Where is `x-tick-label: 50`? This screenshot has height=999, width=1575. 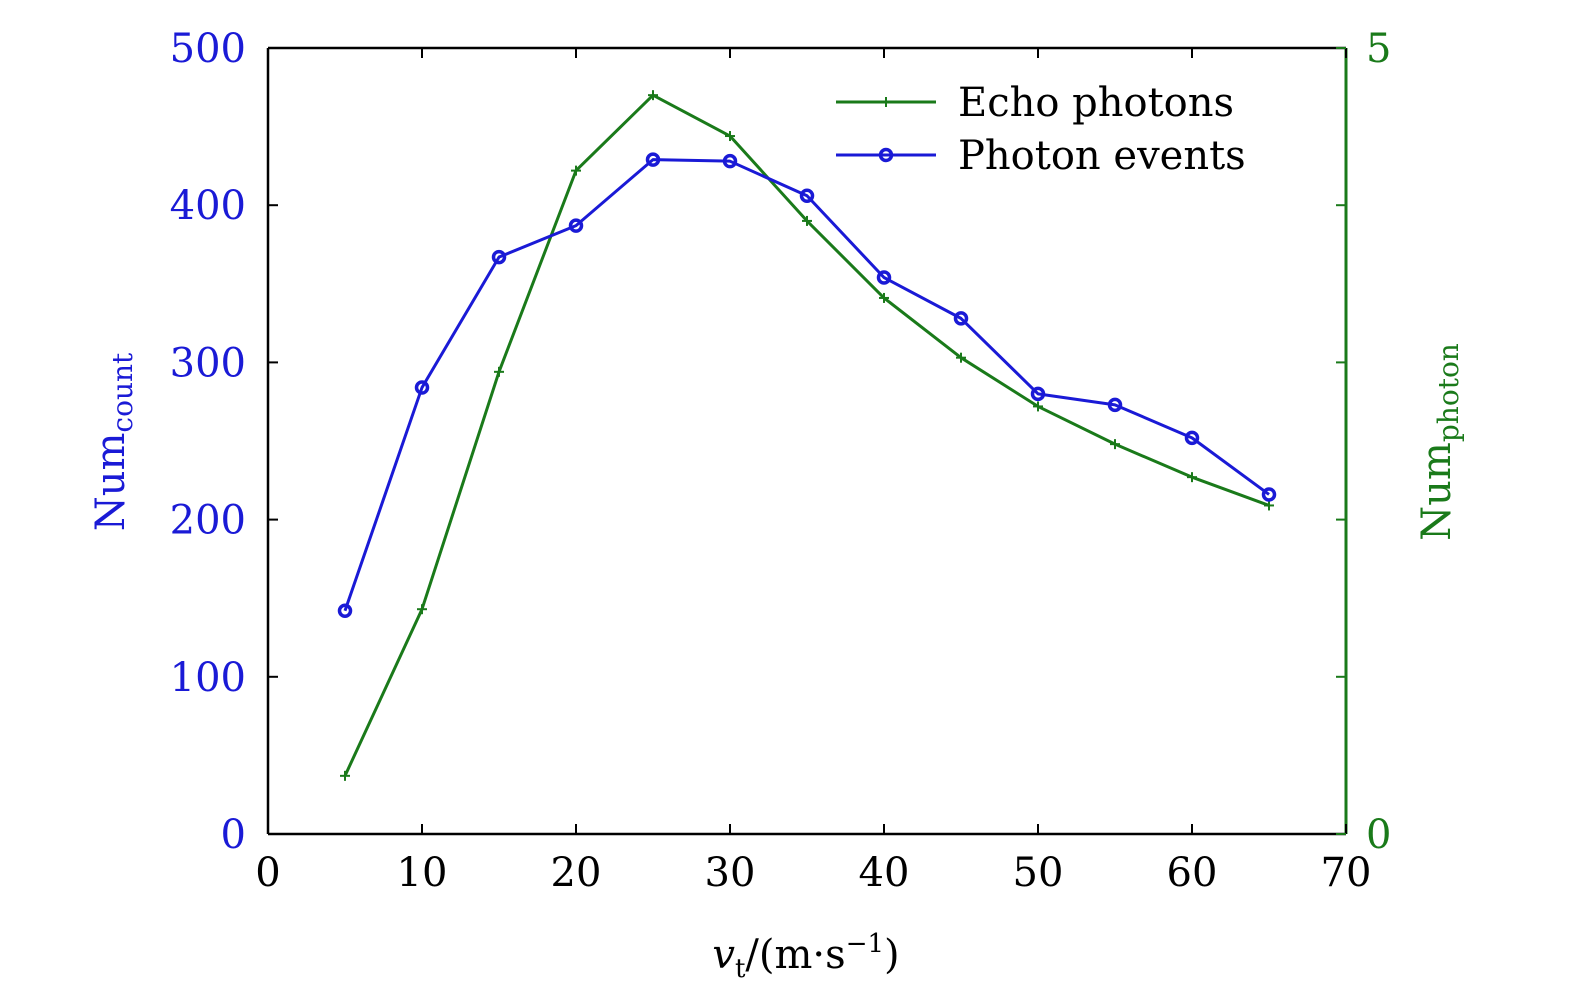 x-tick-label: 50 is located at coordinates (1038, 873).